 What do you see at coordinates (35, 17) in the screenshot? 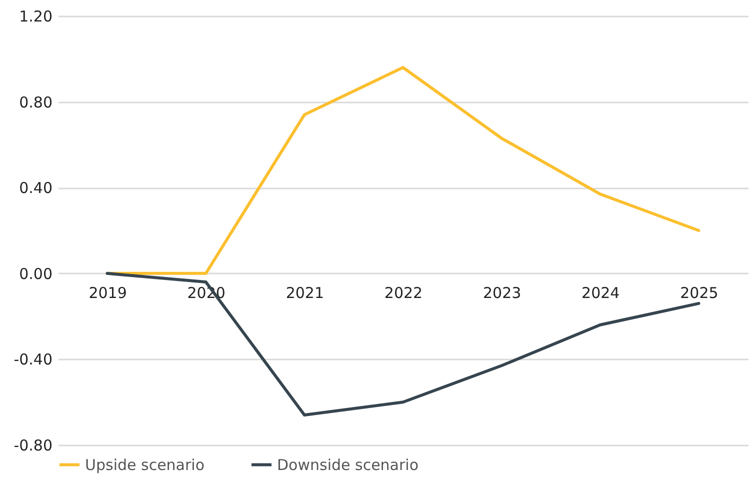
I see `y-tick-label: 1.20` at bounding box center [35, 17].